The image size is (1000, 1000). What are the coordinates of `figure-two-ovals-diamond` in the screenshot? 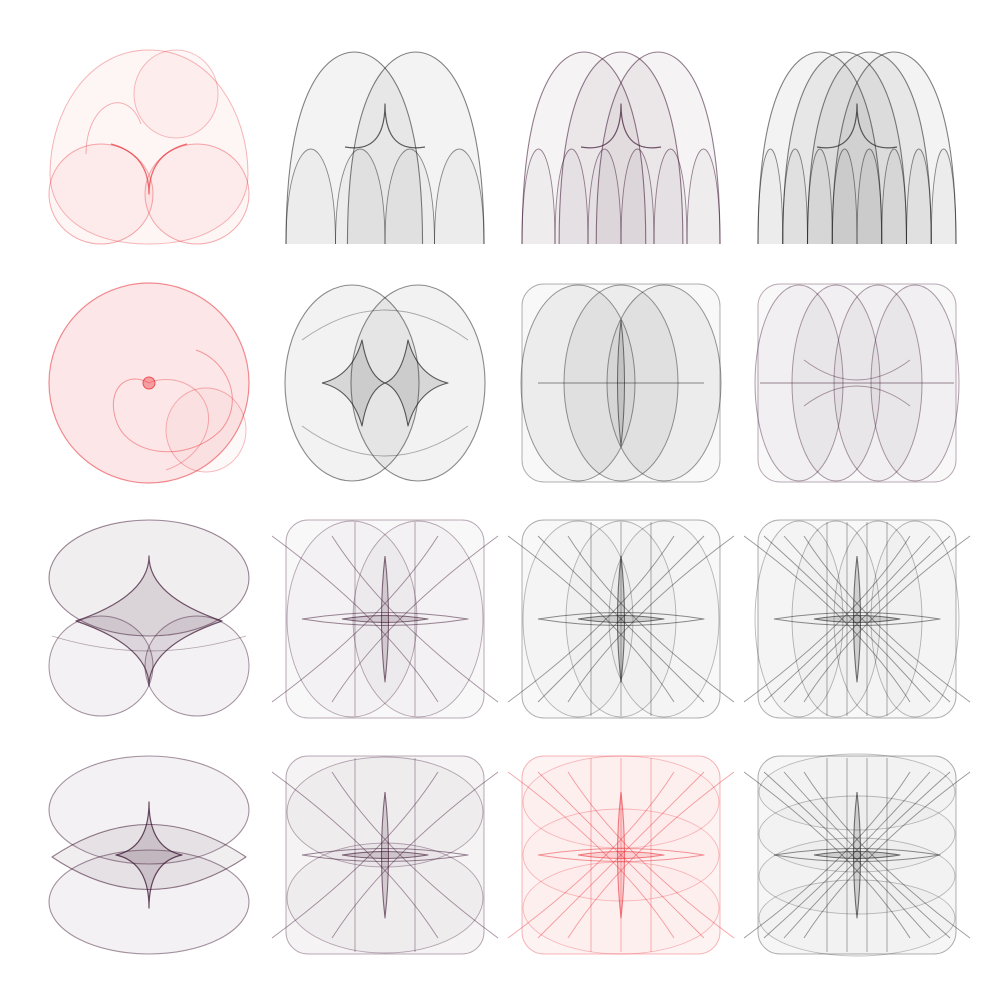 It's located at (149, 855).